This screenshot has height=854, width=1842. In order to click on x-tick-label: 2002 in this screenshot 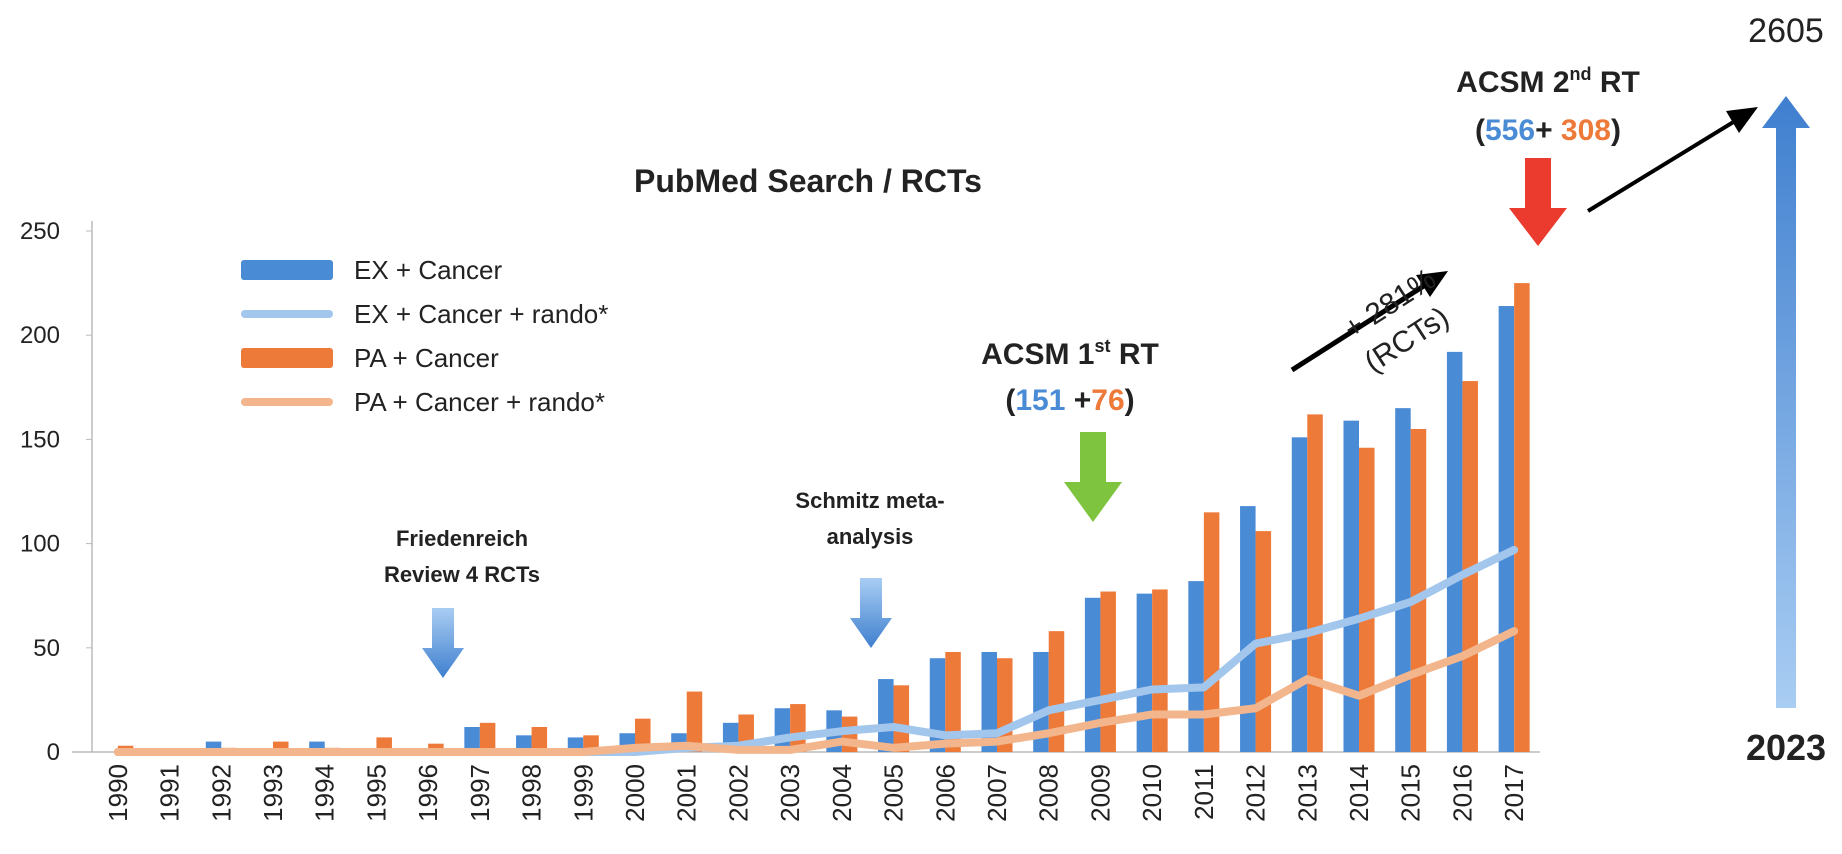, I will do `click(738, 793)`.